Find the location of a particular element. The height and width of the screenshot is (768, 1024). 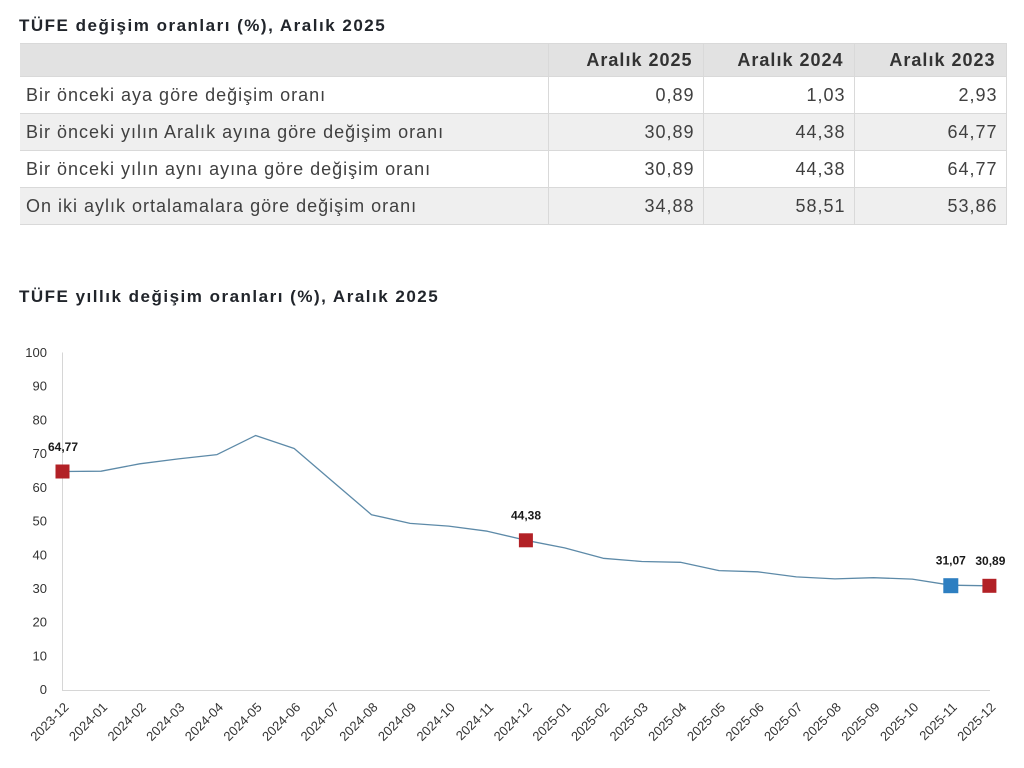

svg-text: 50 is located at coordinates (40, 521).